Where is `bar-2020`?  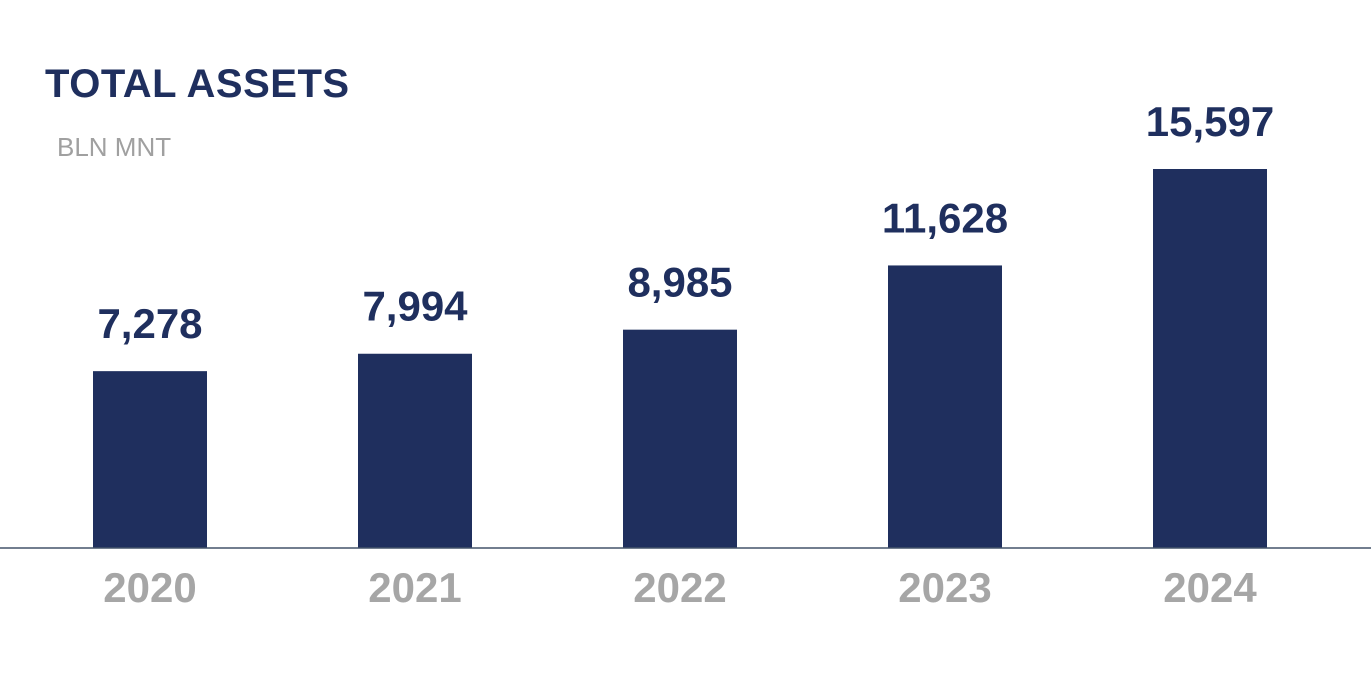 bar-2020 is located at coordinates (150, 459).